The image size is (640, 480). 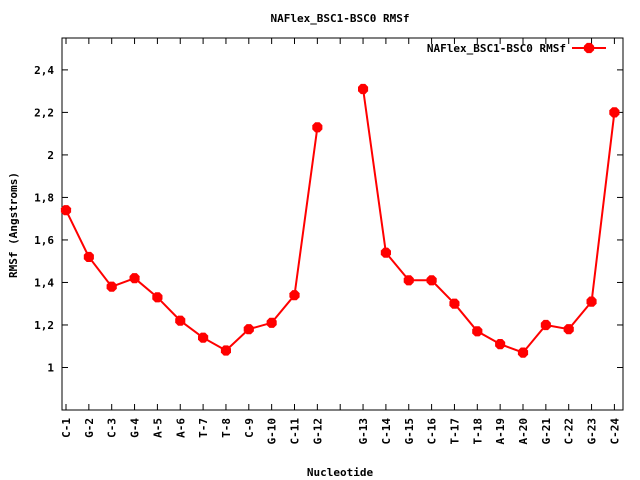 What do you see at coordinates (496, 48) in the screenshot?
I see `legend-label: NAFlex_BSC1-BSC0 RMSf` at bounding box center [496, 48].